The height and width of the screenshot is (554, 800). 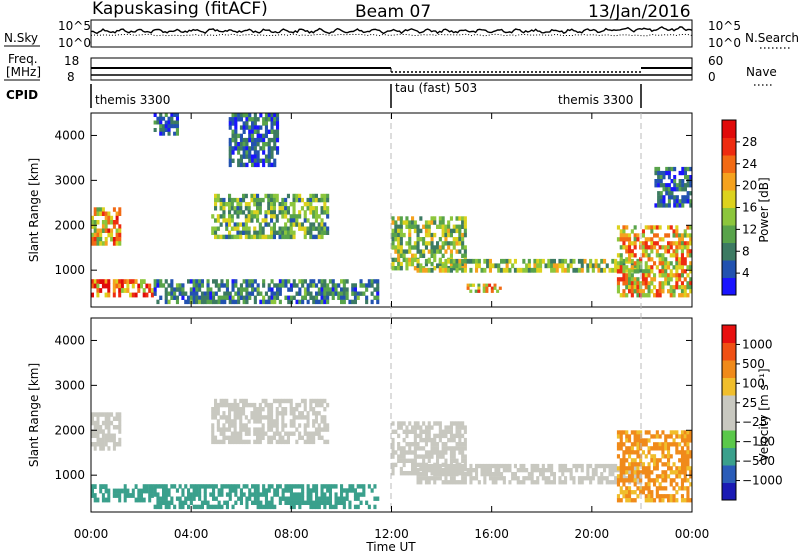 I want to click on velocity-ylabel: Slant Range [km], so click(x=34, y=415).